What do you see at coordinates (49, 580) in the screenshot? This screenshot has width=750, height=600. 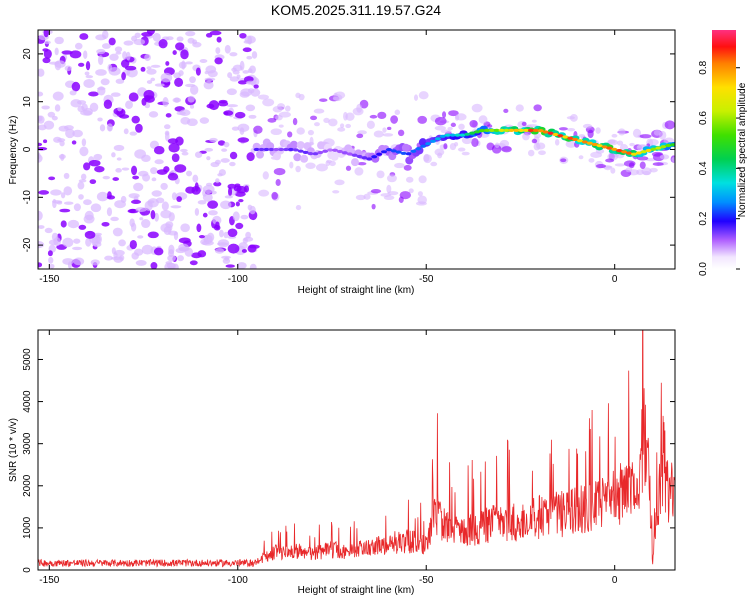 I see `snr-x-tick-label: -150` at bounding box center [49, 580].